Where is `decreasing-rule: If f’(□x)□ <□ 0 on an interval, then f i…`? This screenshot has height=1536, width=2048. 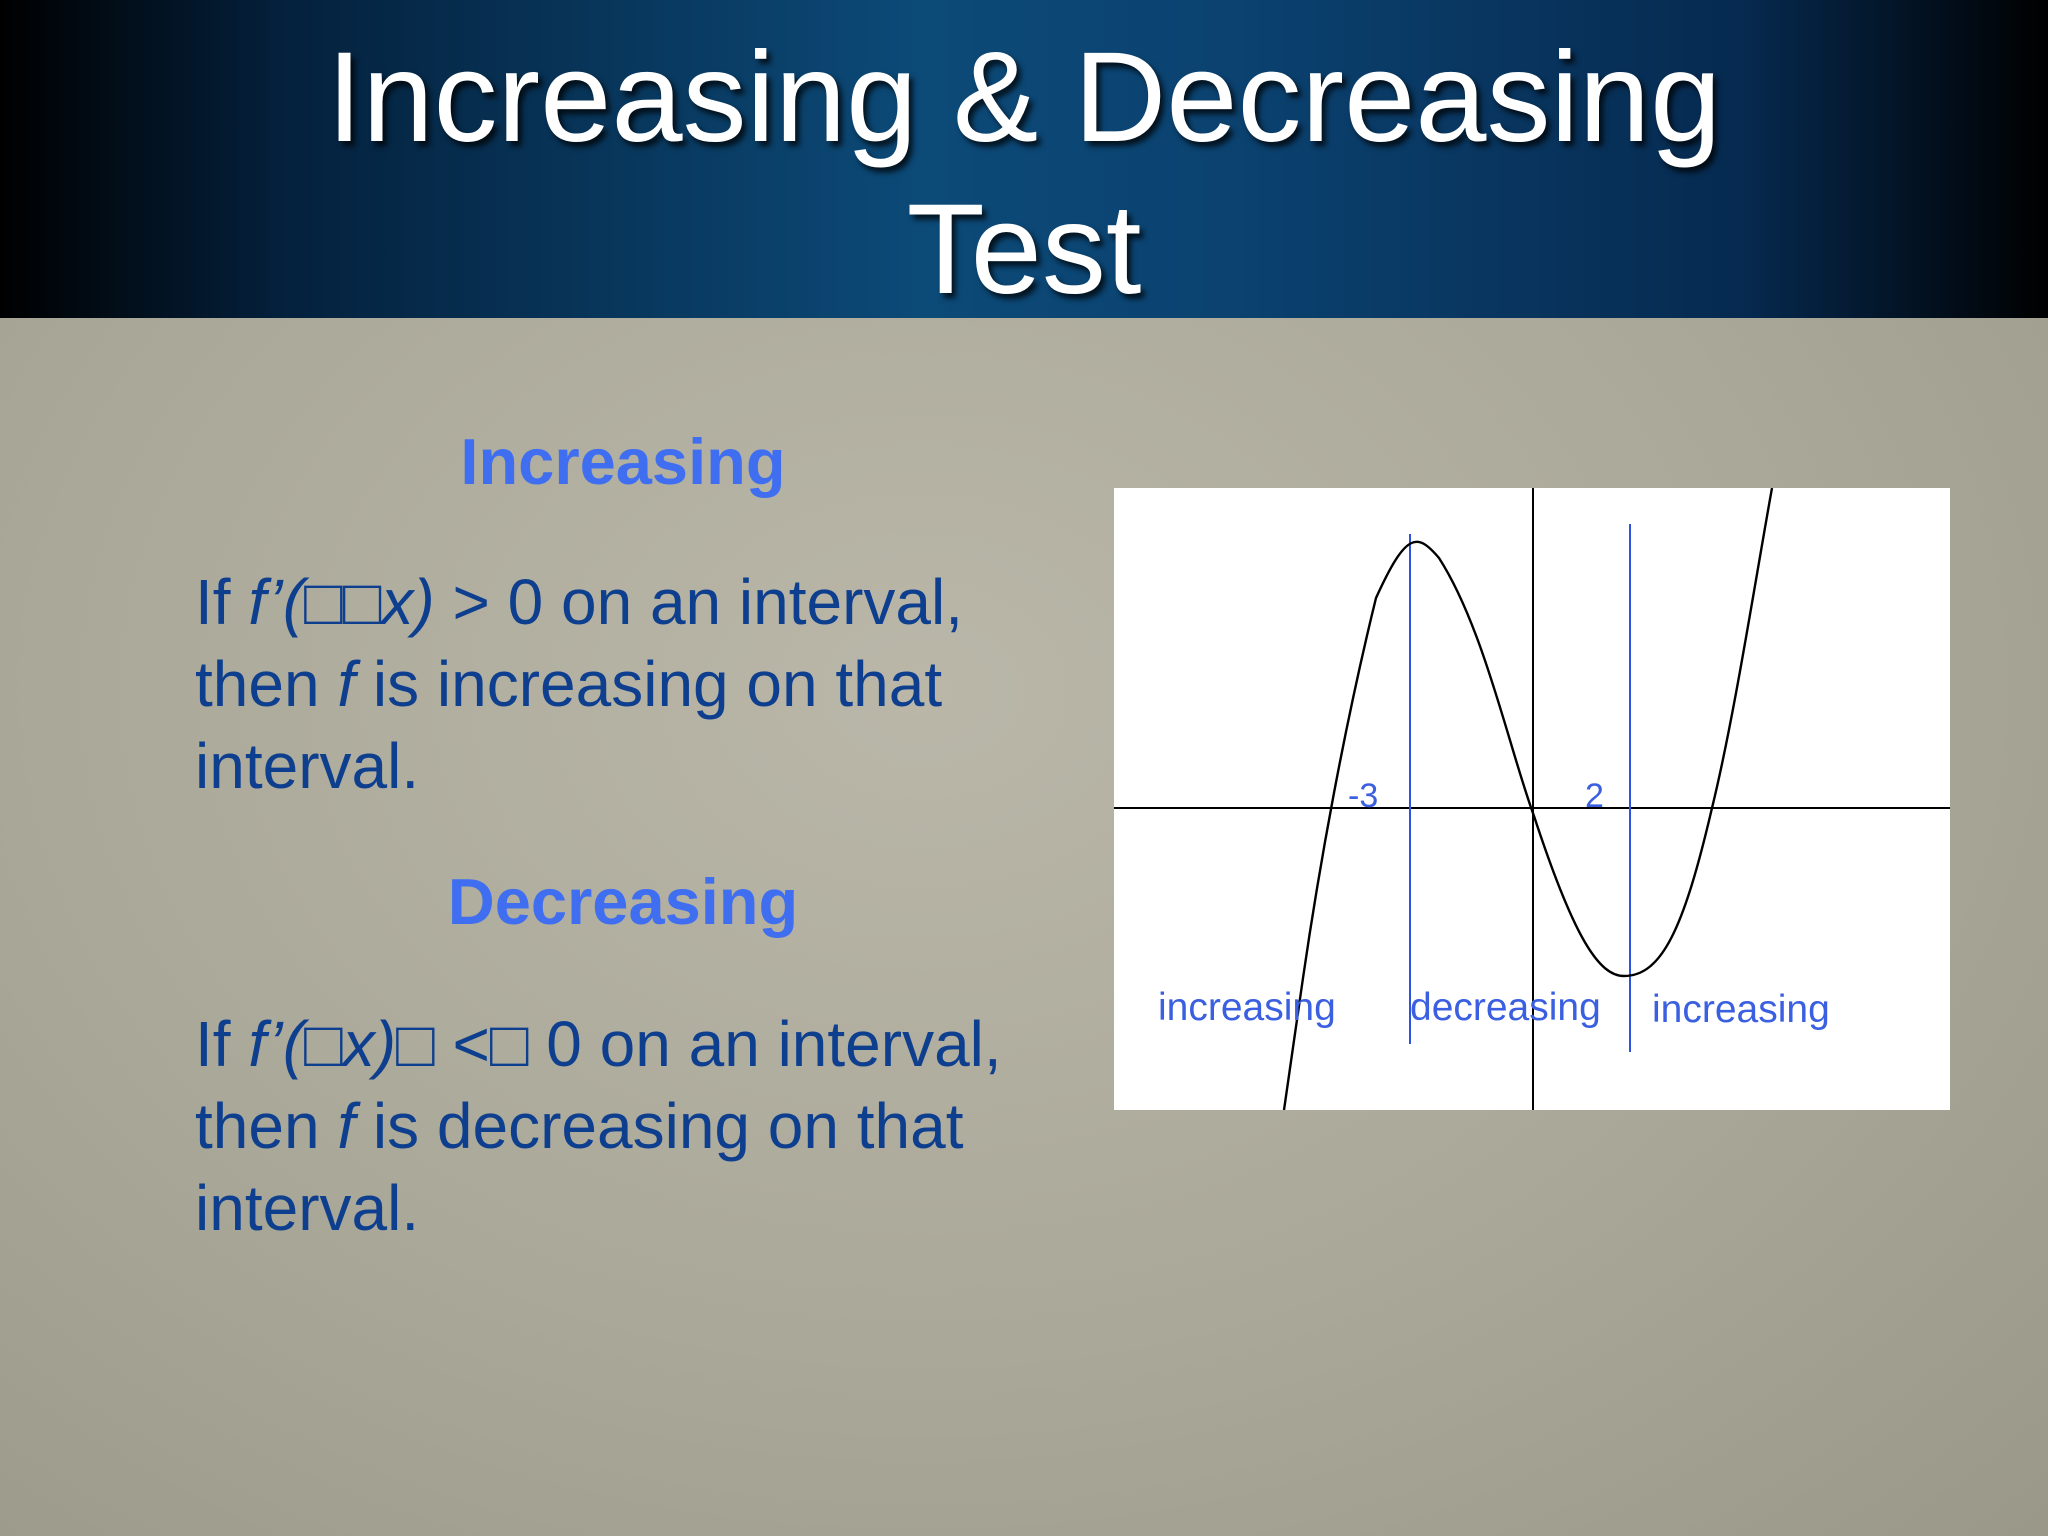
decreasing-rule: If f’(□x)□ <□ 0 on an interval, then f i… is located at coordinates (635, 1126).